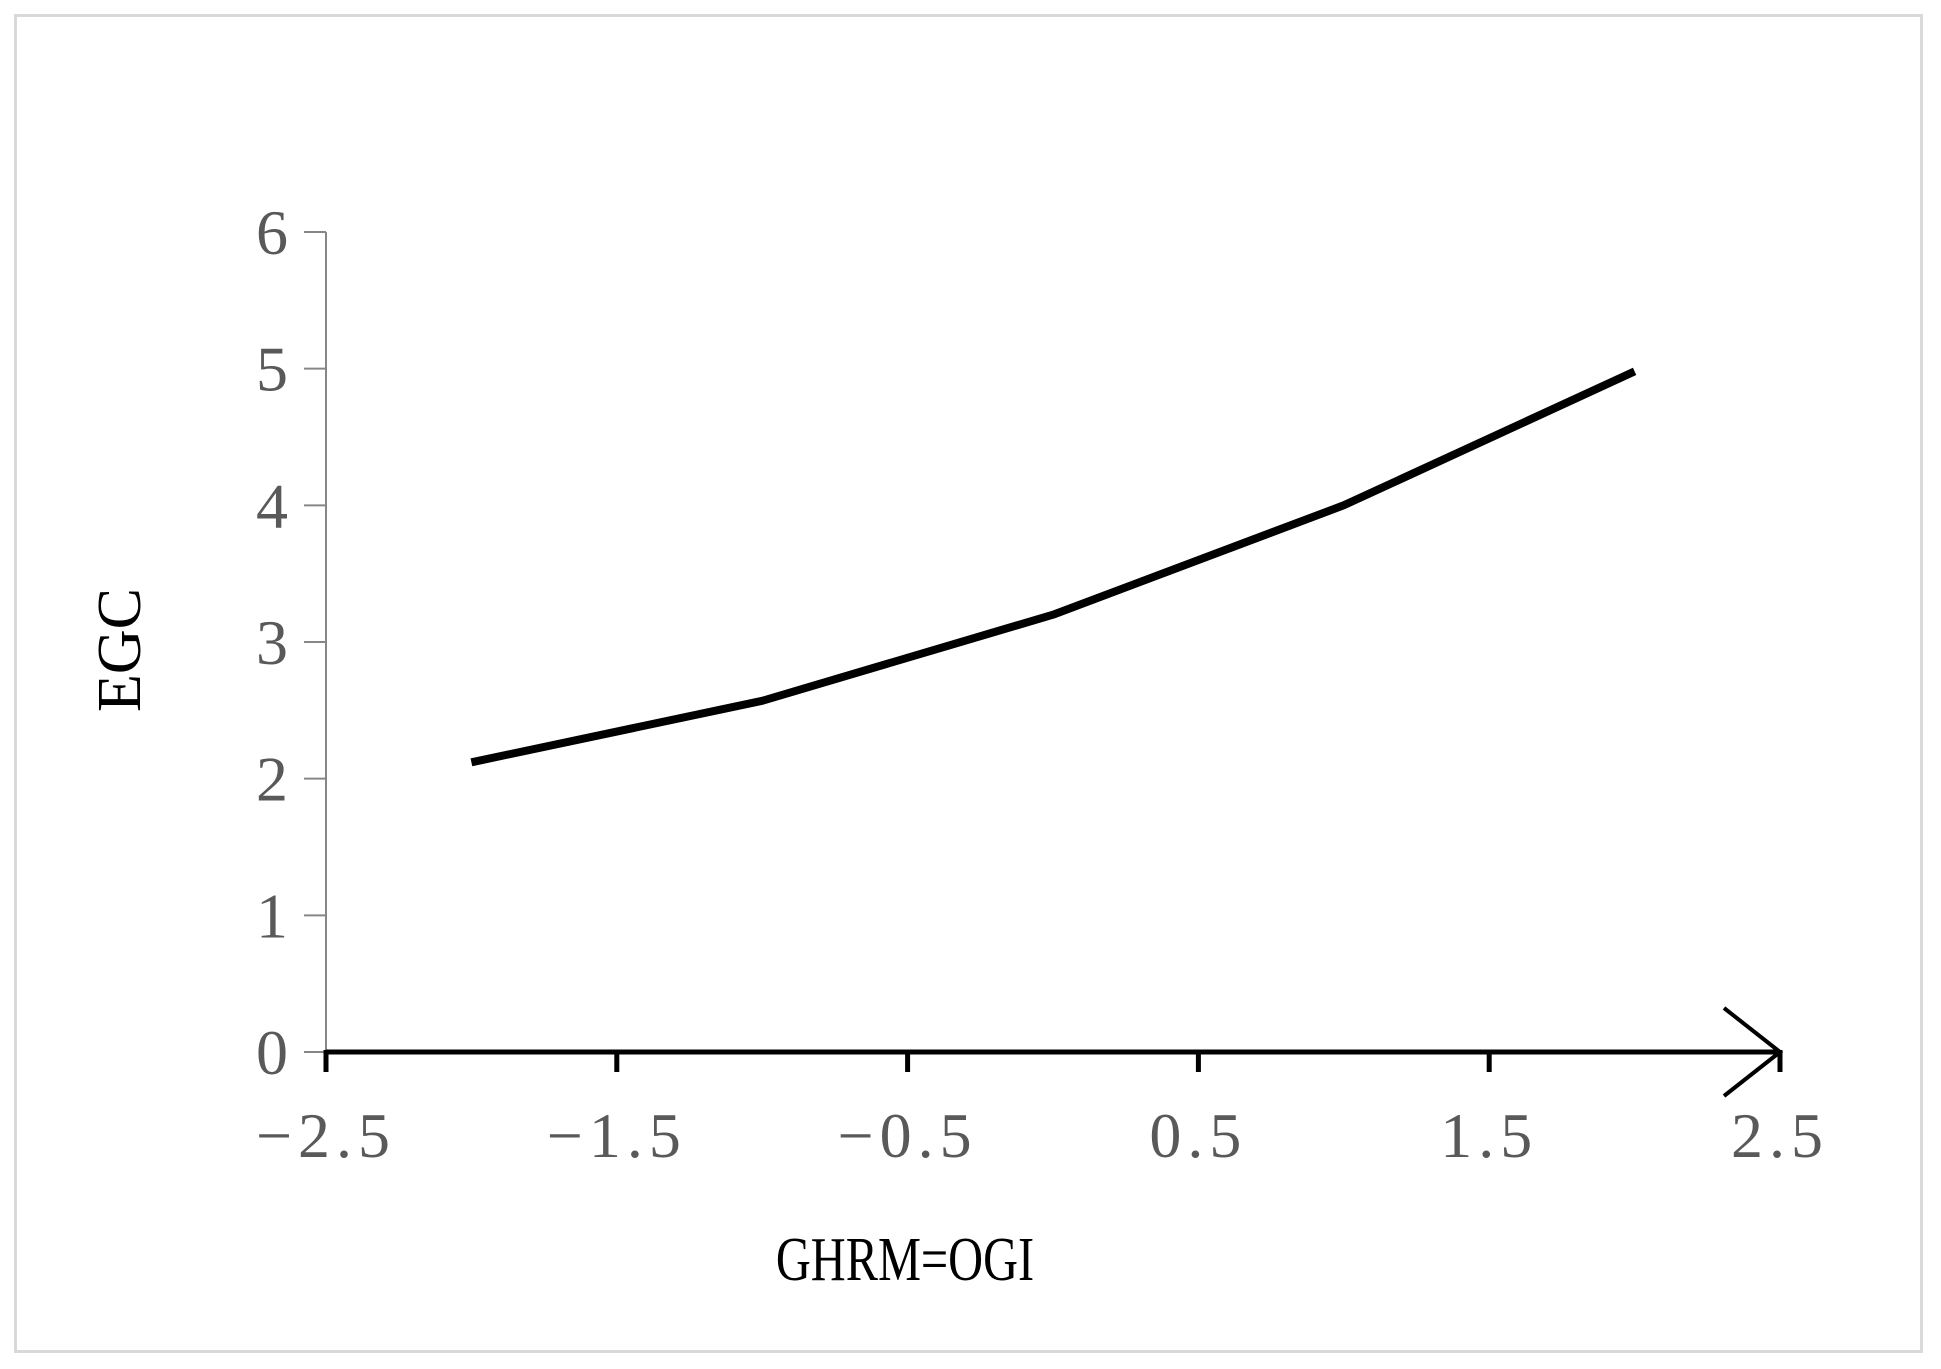  I want to click on x-tick-label: 0.5, so click(1198, 1135).